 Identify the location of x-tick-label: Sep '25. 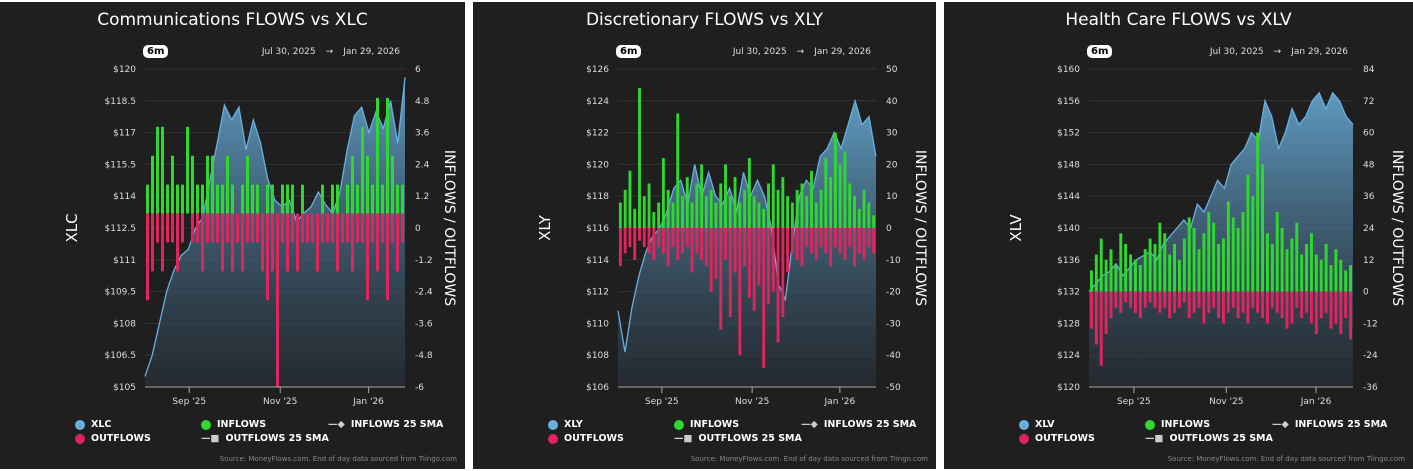
(1134, 402).